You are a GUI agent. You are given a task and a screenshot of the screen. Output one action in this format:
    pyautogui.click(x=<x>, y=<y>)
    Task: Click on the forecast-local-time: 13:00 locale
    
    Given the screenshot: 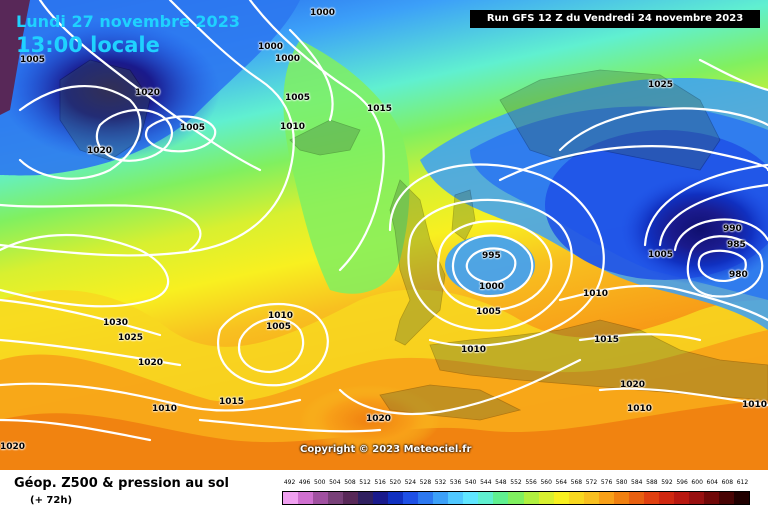 What is the action you would take?
    pyautogui.click(x=88, y=45)
    